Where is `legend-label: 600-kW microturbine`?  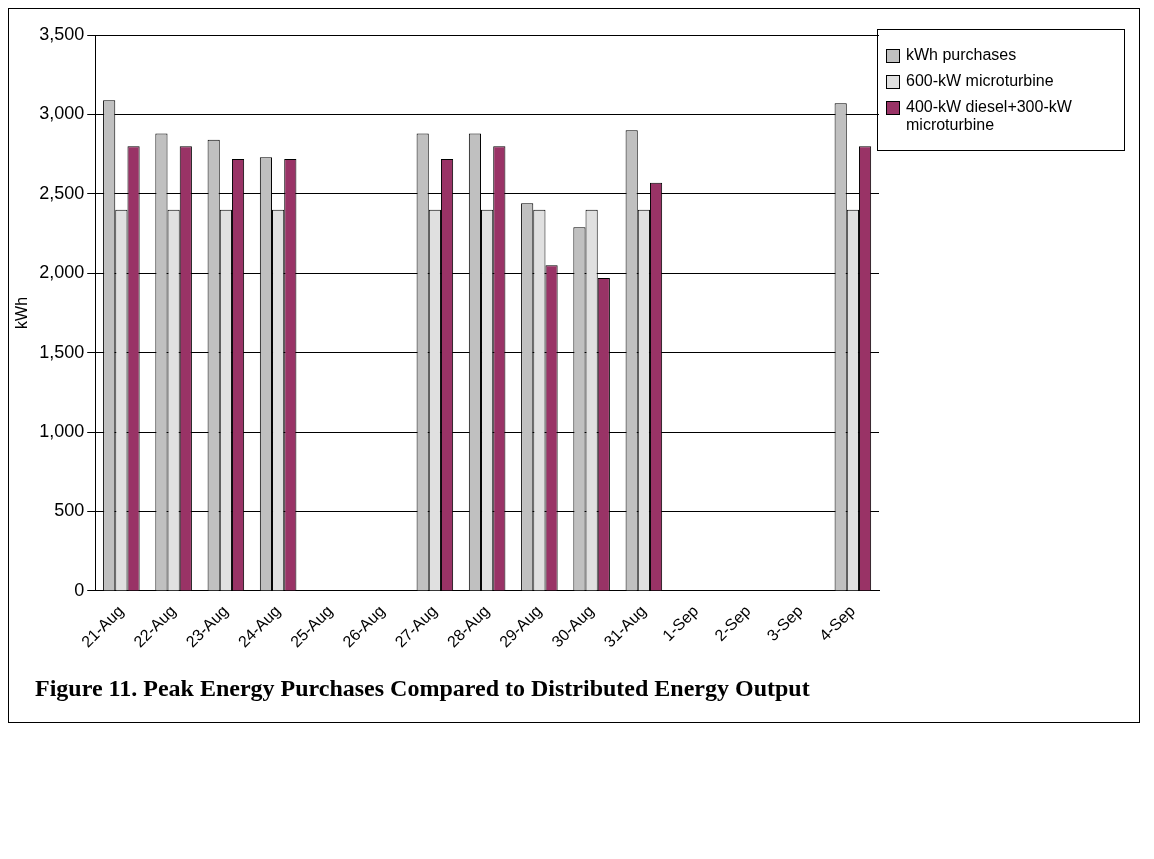
legend-label: 600-kW microturbine is located at coordinates (980, 81).